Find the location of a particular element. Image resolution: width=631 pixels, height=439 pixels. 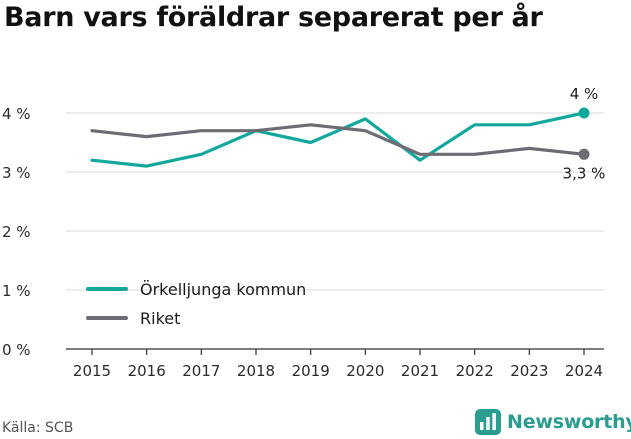

source-note: Källa: SCB is located at coordinates (38, 428).